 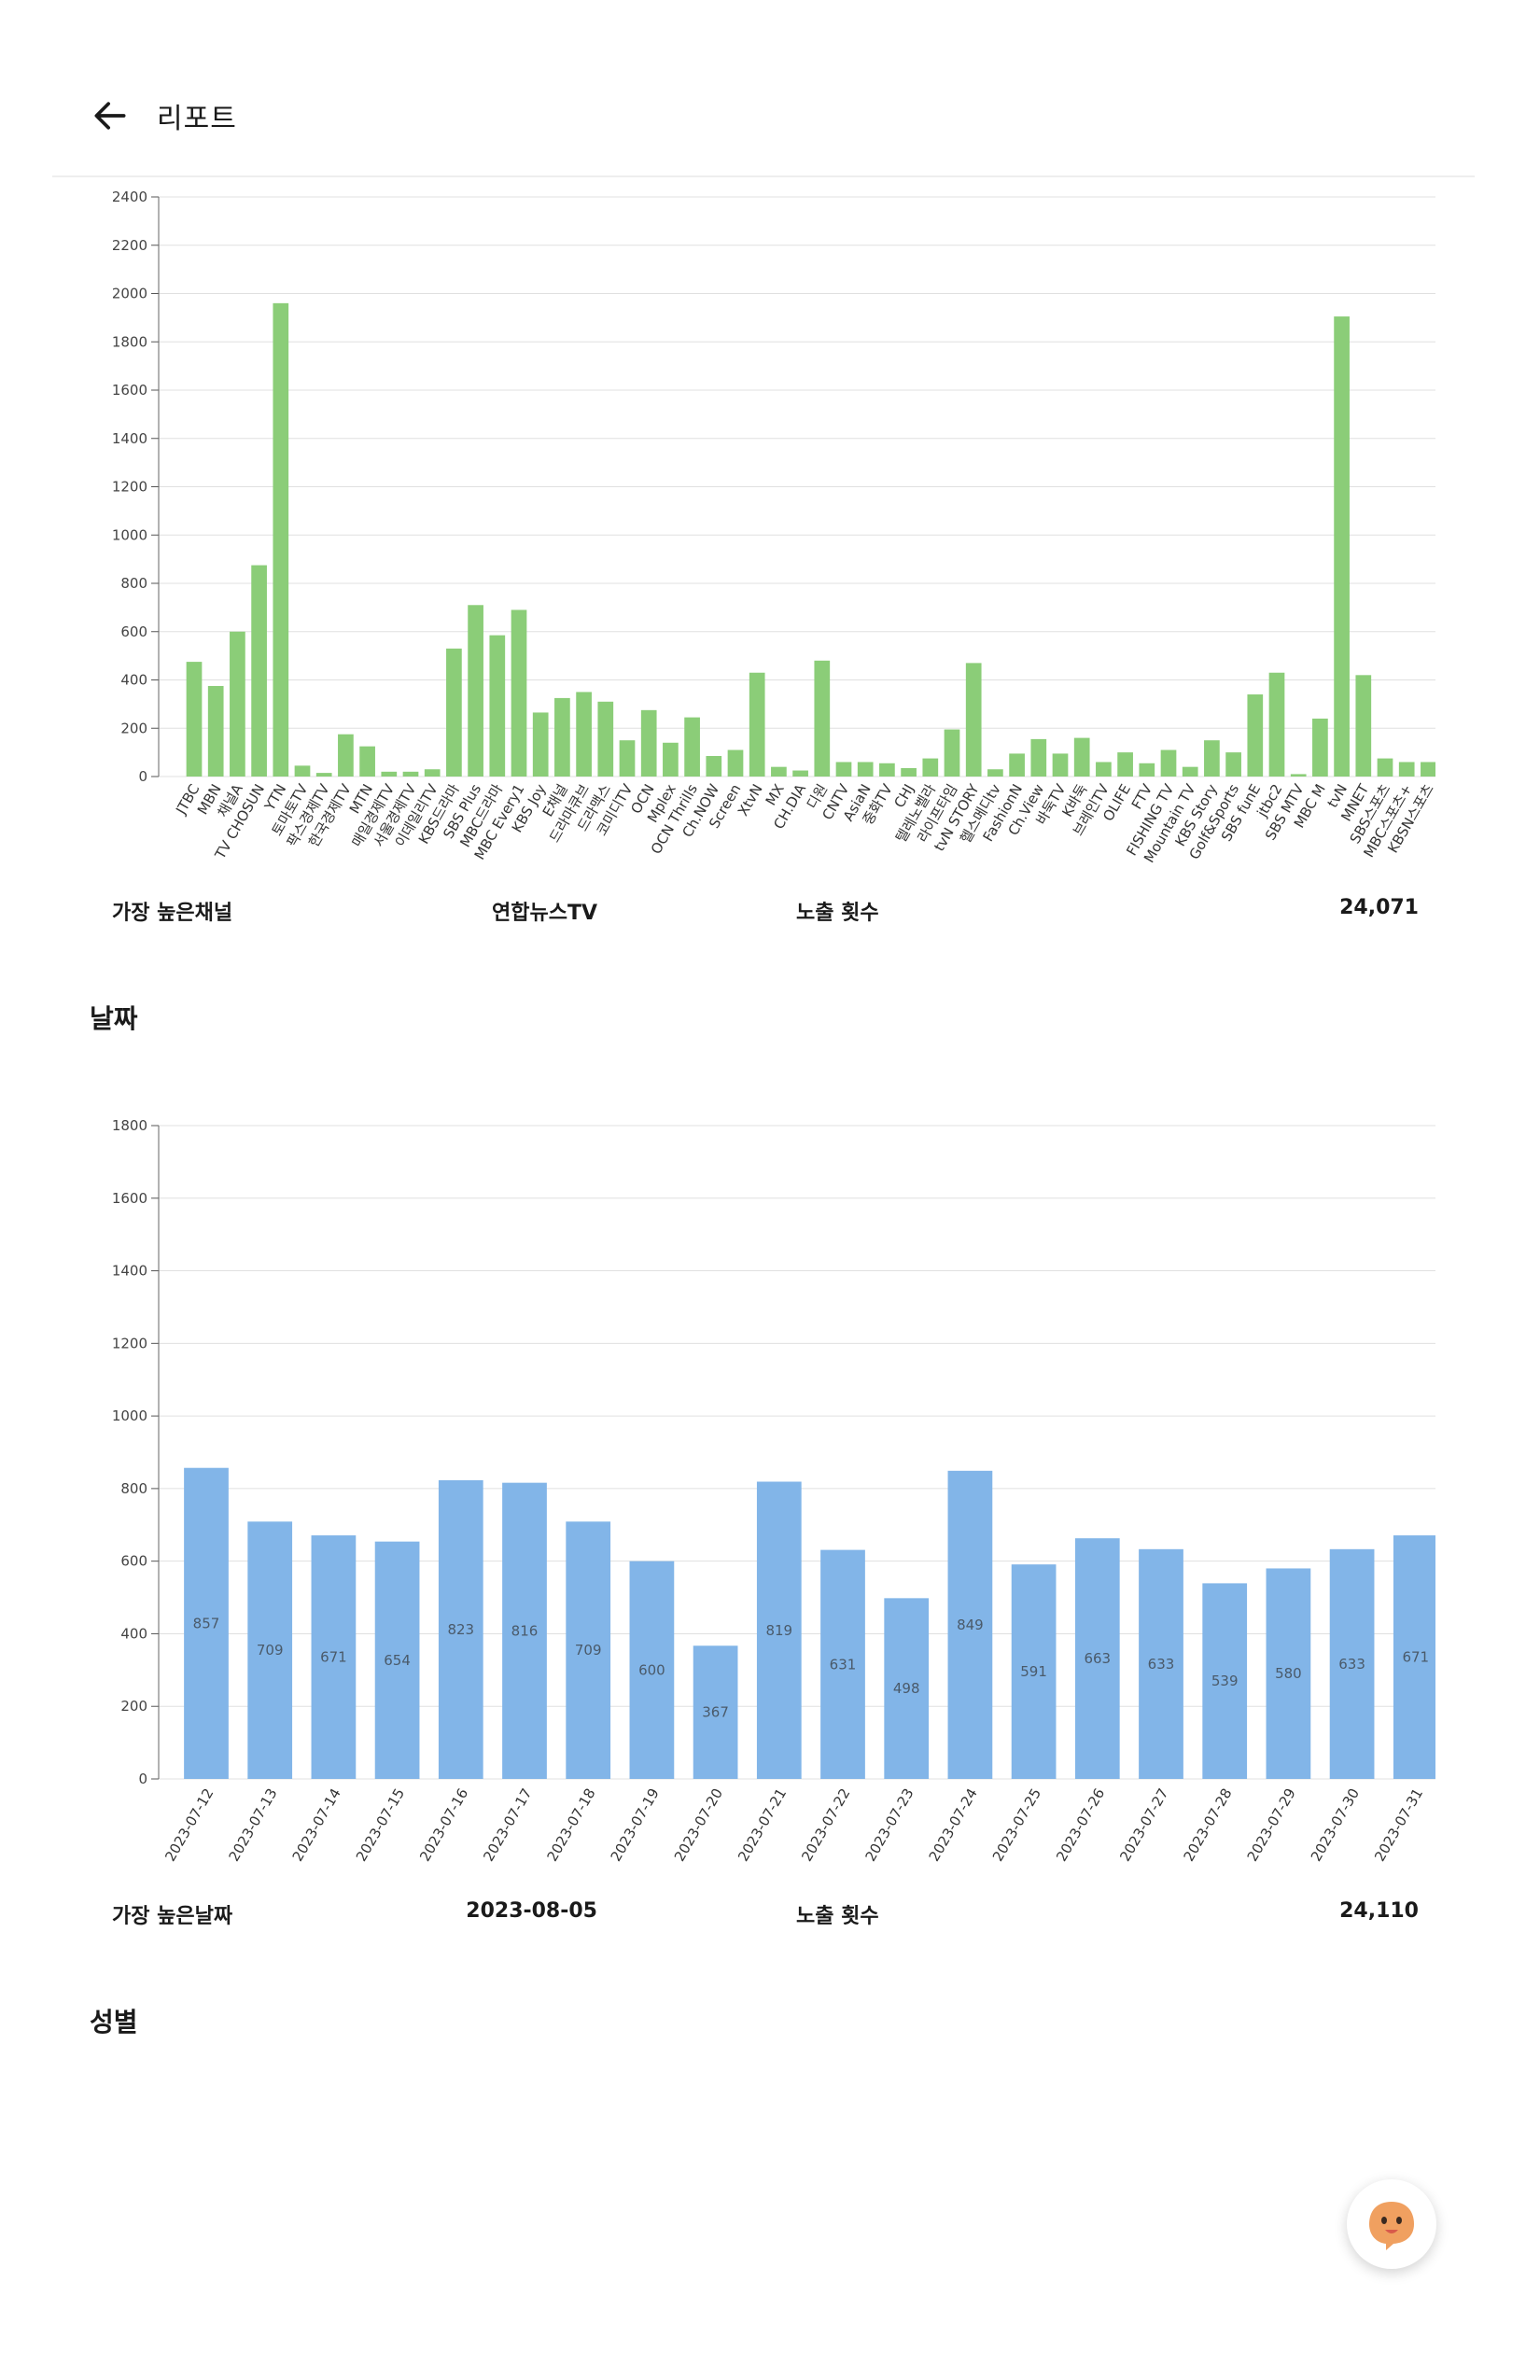 What do you see at coordinates (133, 728) in the screenshot?
I see `y-tick-label: 200` at bounding box center [133, 728].